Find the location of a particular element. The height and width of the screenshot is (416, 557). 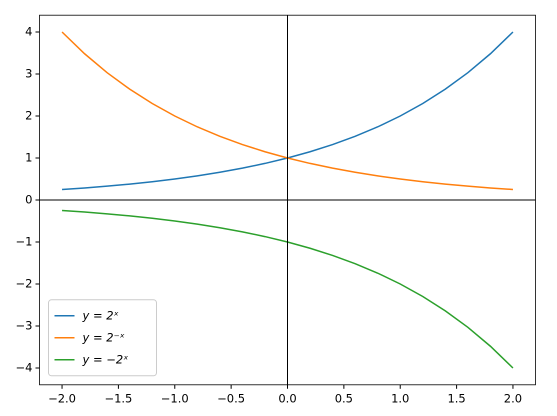

x-tick-label: 2.0 is located at coordinates (513, 398).